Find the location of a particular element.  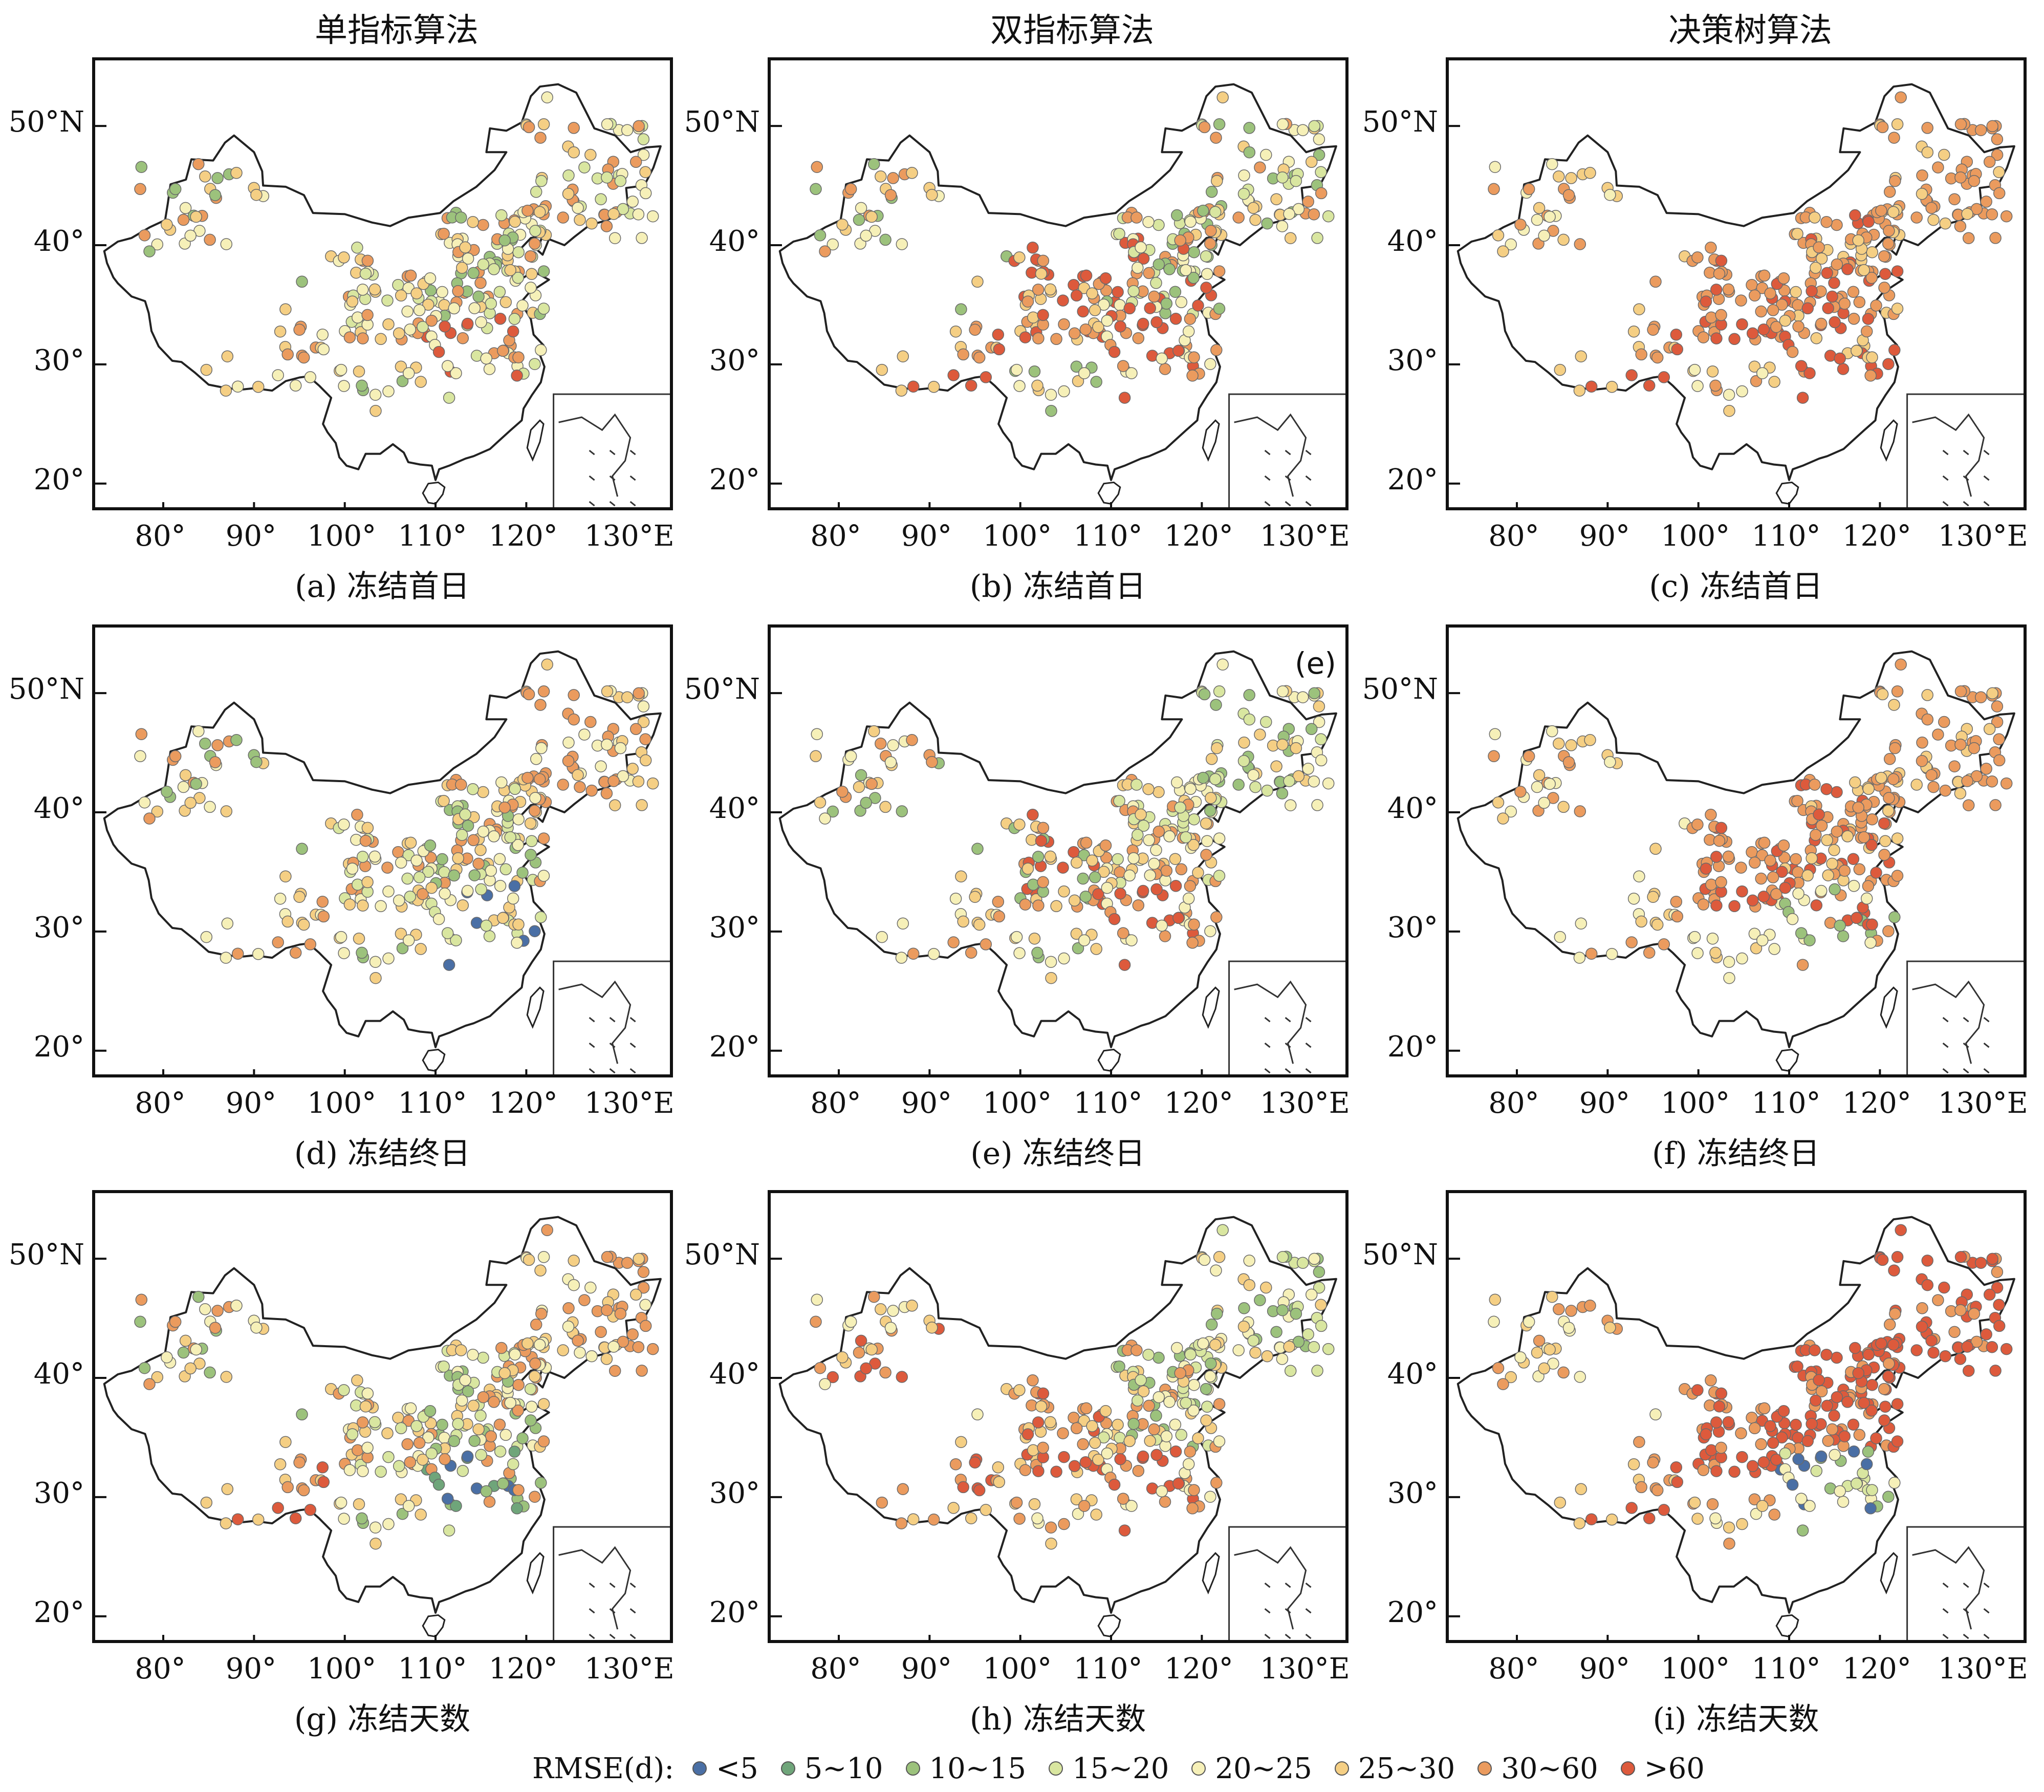

map-frame is located at coordinates (1058, 1417).